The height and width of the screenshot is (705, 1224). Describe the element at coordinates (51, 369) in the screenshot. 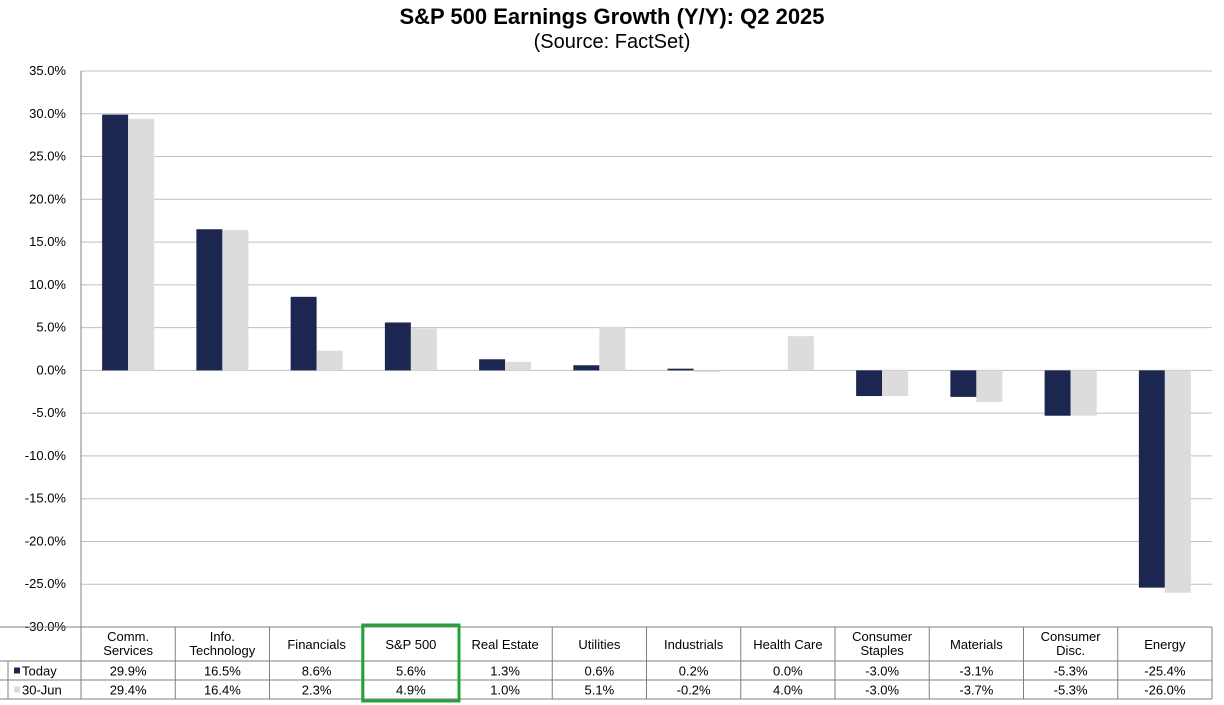

I see `y-tick-label: 0.0%` at that location.